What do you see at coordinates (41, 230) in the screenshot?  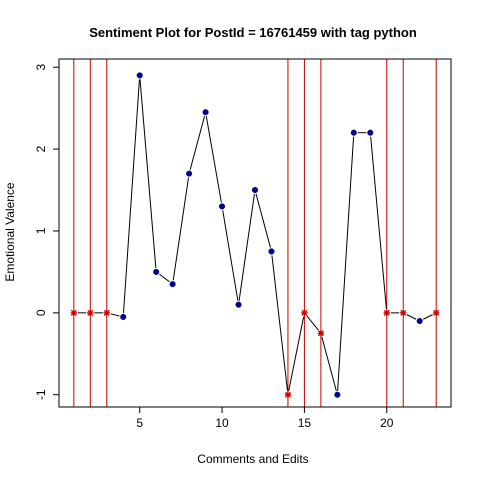 I see `y-tick-label-1: 1` at bounding box center [41, 230].